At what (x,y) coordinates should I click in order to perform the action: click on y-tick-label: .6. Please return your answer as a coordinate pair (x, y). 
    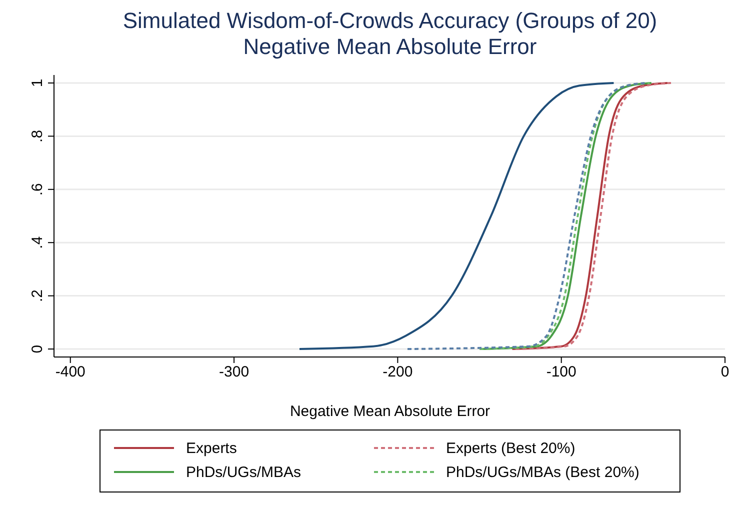
    Looking at the image, I should click on (37, 189).